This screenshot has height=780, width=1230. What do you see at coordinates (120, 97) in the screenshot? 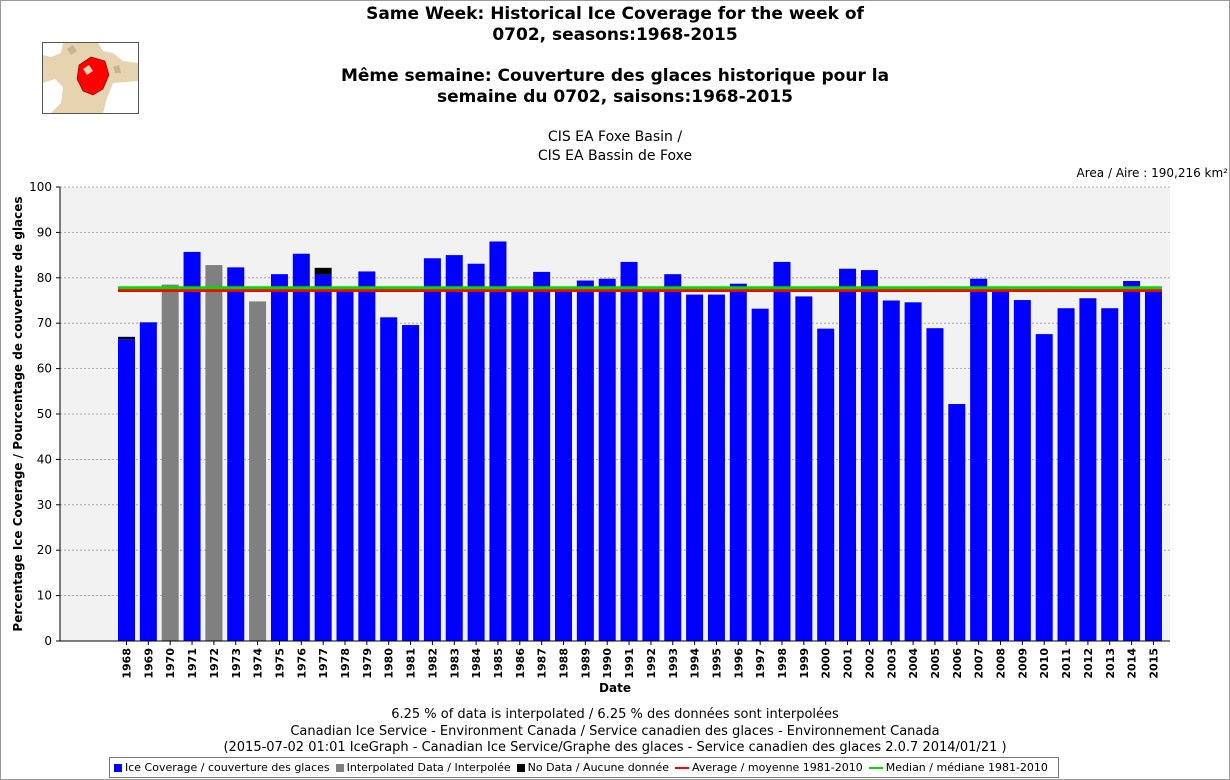
I see `map-water-se` at bounding box center [120, 97].